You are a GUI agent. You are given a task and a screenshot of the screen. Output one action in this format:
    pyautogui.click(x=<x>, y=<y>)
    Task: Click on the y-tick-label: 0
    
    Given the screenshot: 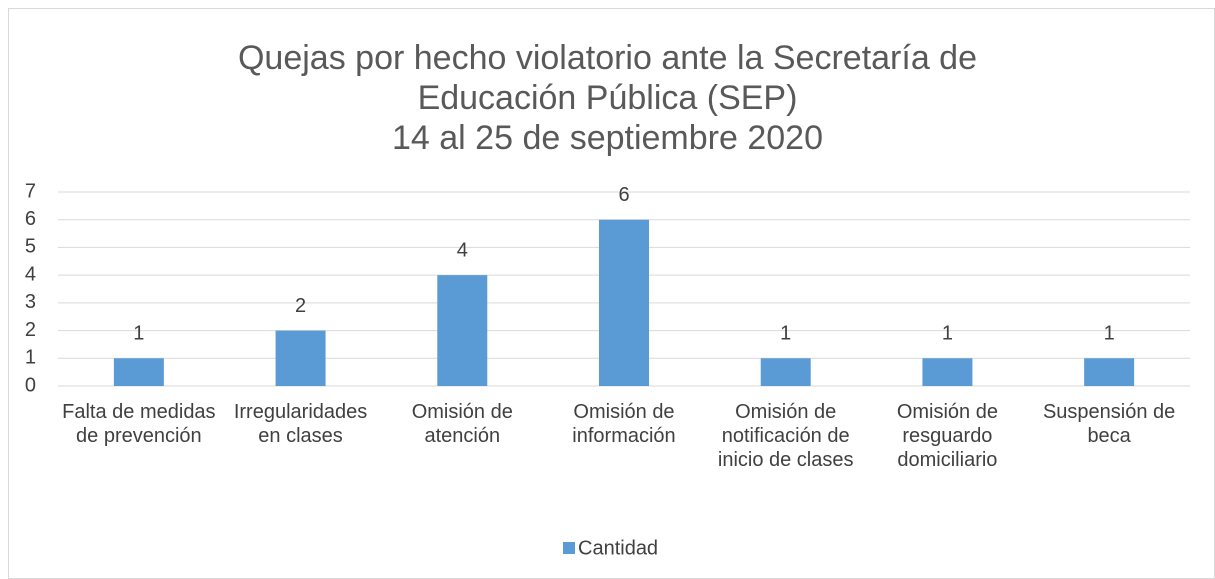 What is the action you would take?
    pyautogui.click(x=30, y=385)
    